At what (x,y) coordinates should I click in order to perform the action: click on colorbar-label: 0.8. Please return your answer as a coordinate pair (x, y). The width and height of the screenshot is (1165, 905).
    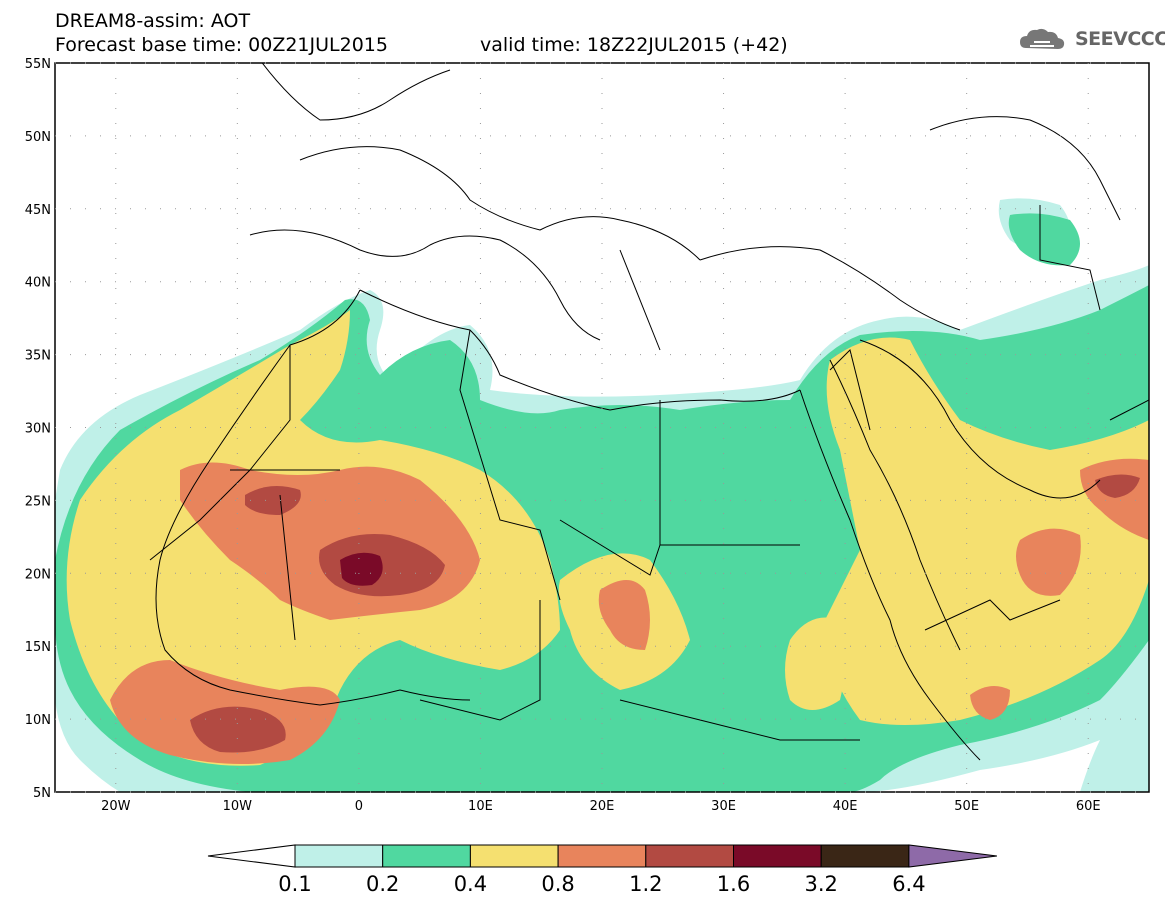
    Looking at the image, I should click on (558, 884).